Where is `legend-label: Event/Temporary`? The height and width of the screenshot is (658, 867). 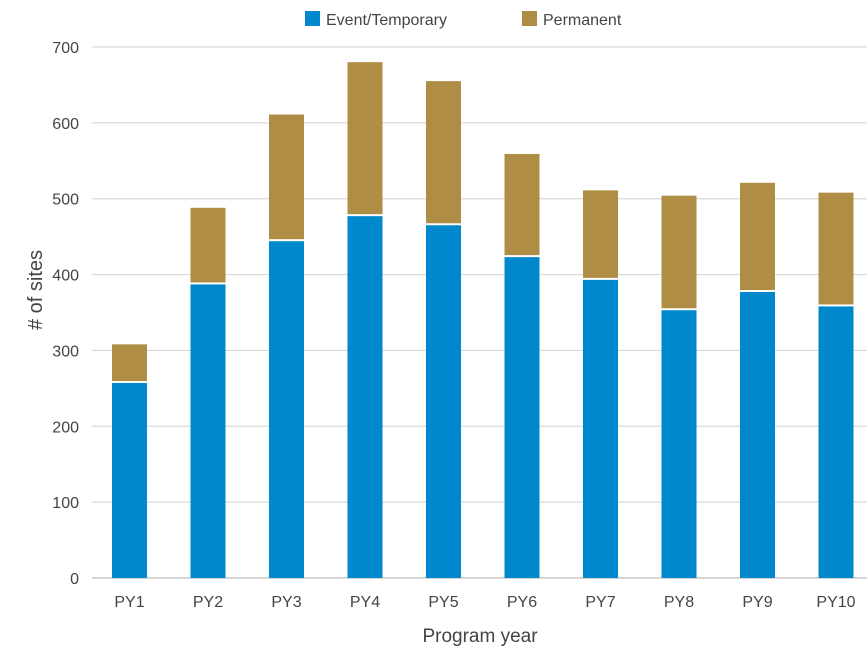
legend-label: Event/Temporary is located at coordinates (386, 20).